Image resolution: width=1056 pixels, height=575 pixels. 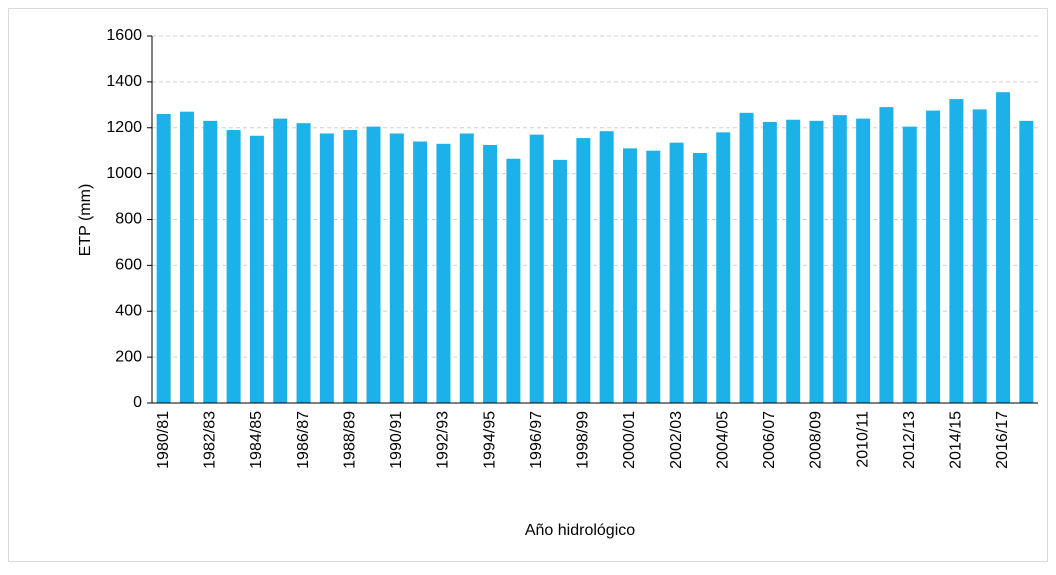 What do you see at coordinates (124, 127) in the screenshot?
I see `y-tick-label: 1200` at bounding box center [124, 127].